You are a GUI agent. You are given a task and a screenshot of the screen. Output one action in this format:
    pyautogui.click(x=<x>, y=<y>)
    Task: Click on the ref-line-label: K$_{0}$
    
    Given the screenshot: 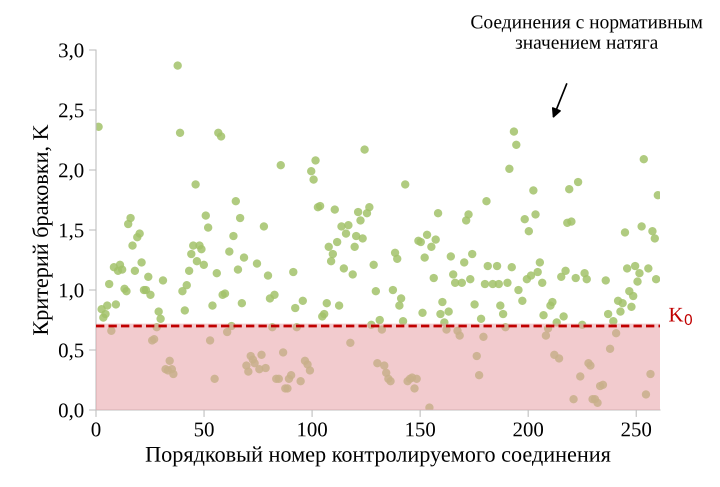 What is the action you would take?
    pyautogui.click(x=680, y=317)
    